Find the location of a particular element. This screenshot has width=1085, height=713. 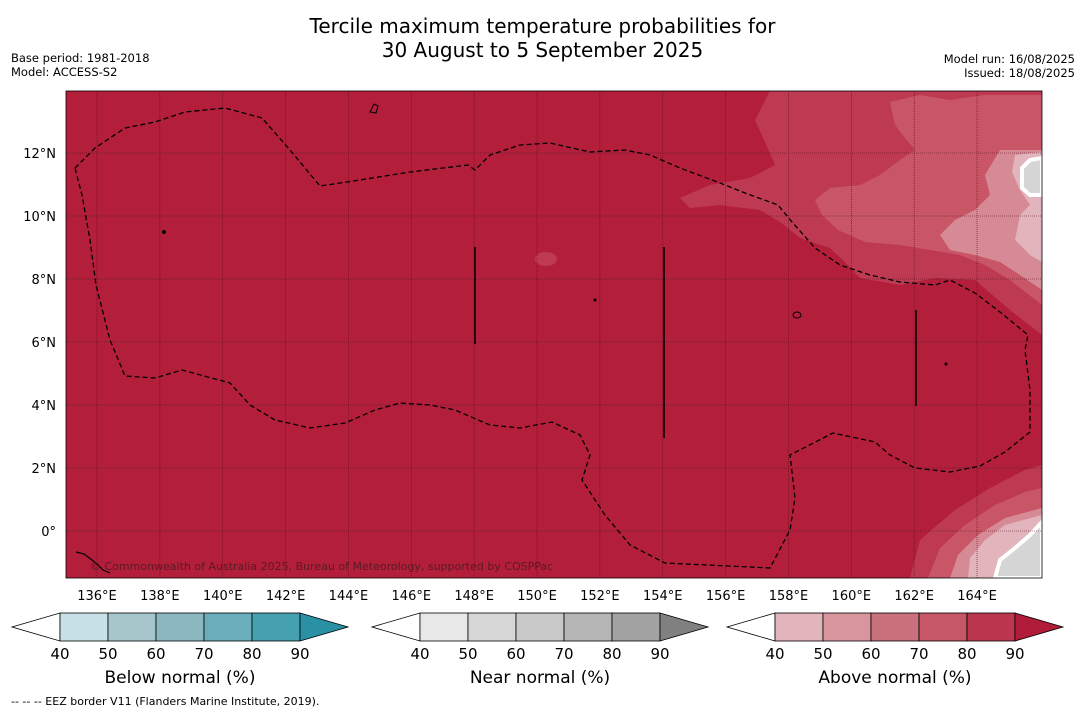

latitude-tick-label: 0° is located at coordinates (48, 532).